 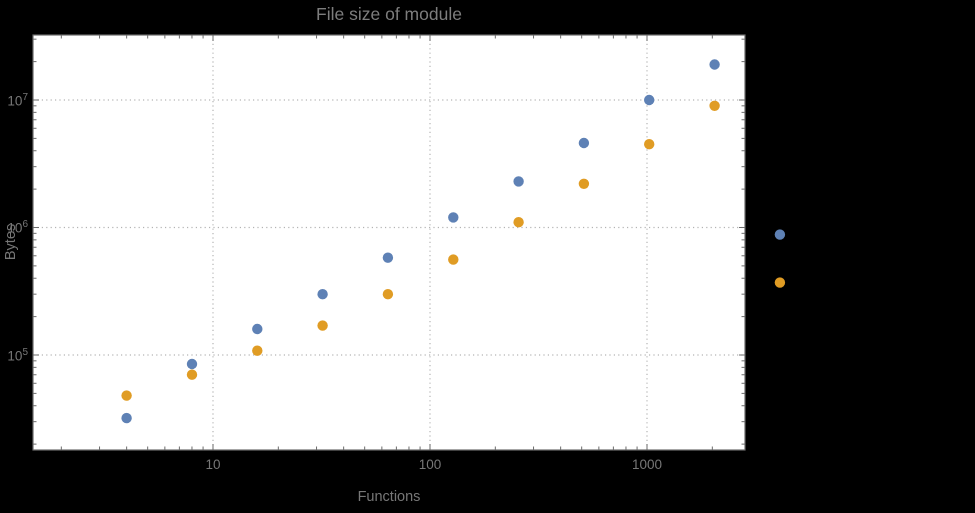 I want to click on x-tick-label-1000: 1000, so click(x=647, y=464).